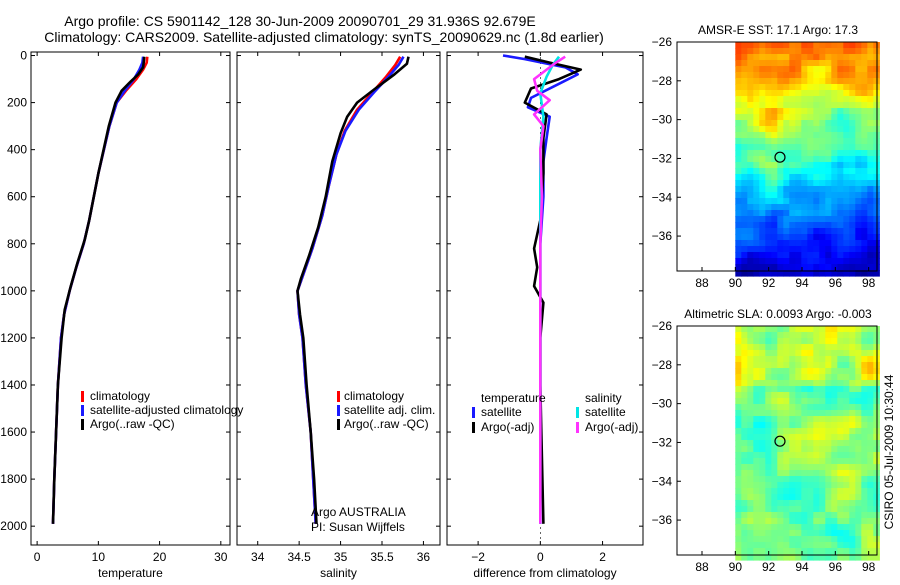  I want to click on x-tick-label: 88, so click(702, 283).